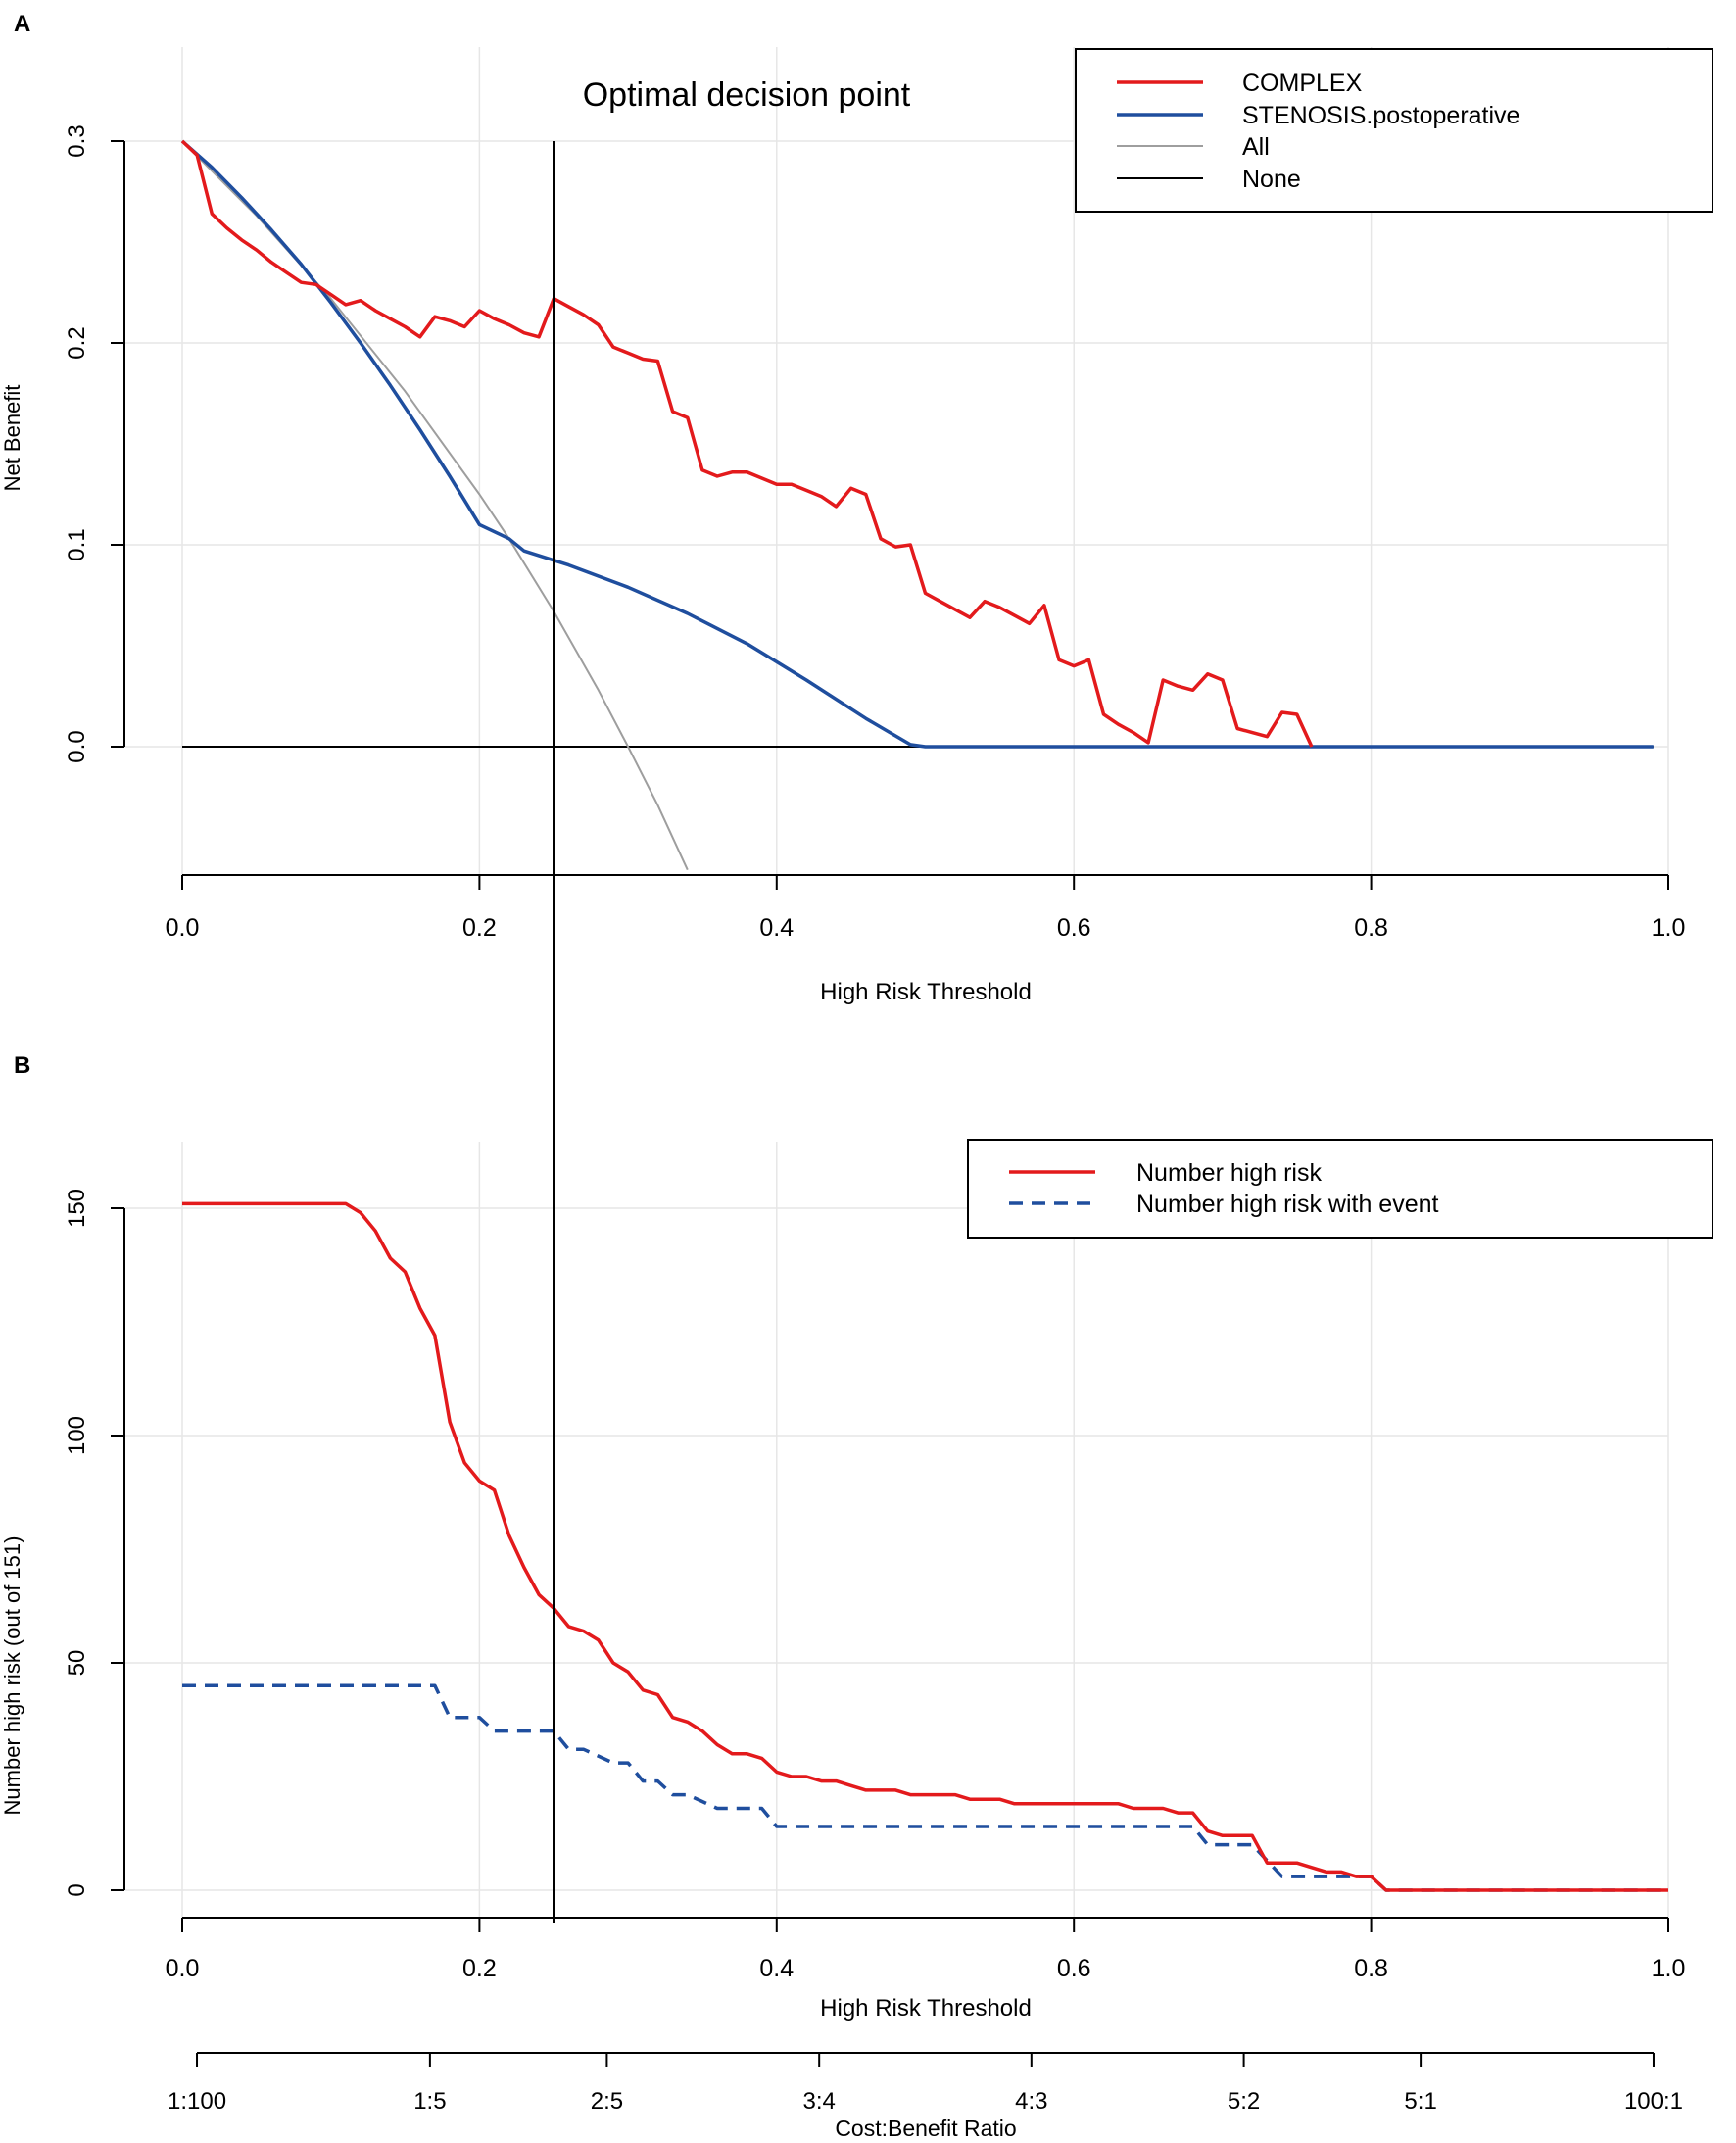  Describe the element at coordinates (183, 1968) in the screenshot. I see `panel-b-x-tick-label-0: 0.0` at that location.